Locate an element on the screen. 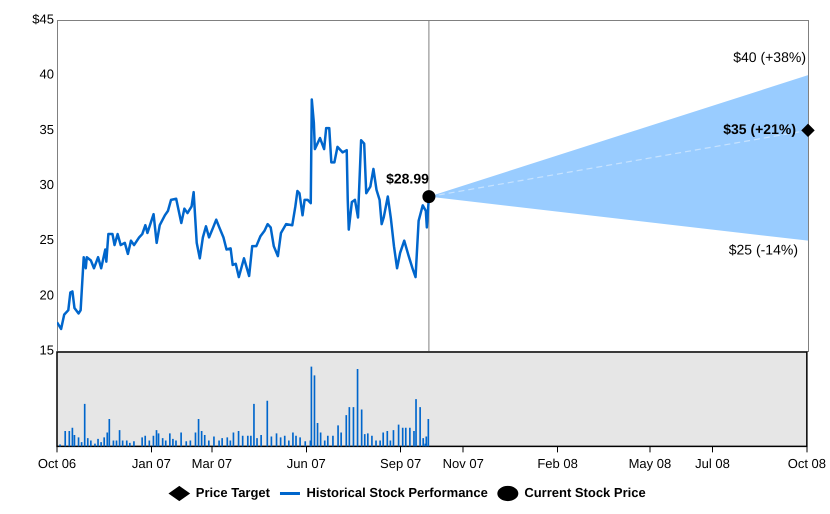 This screenshot has width=830, height=514. y-tick-label: 25 is located at coordinates (47, 240).